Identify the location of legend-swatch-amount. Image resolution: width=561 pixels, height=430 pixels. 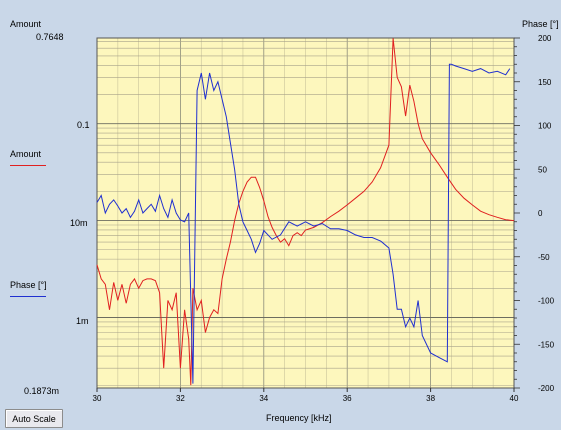
(28, 165).